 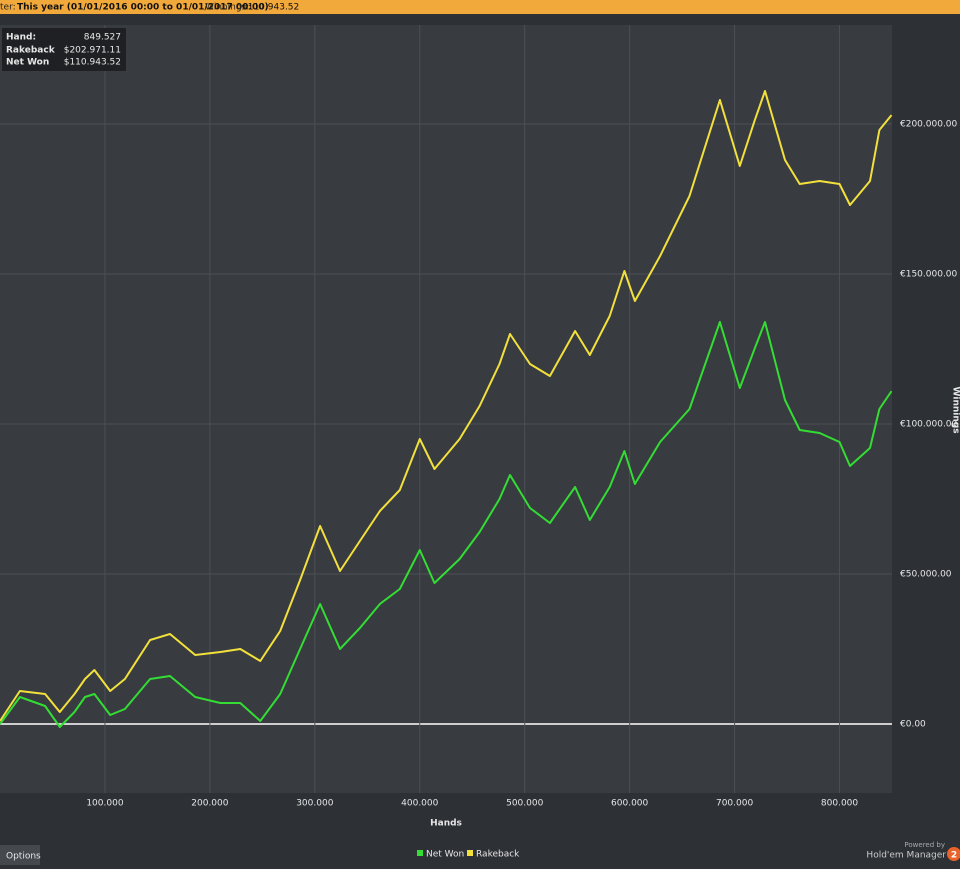 What do you see at coordinates (924, 845) in the screenshot?
I see `powered-by: Powered by` at bounding box center [924, 845].